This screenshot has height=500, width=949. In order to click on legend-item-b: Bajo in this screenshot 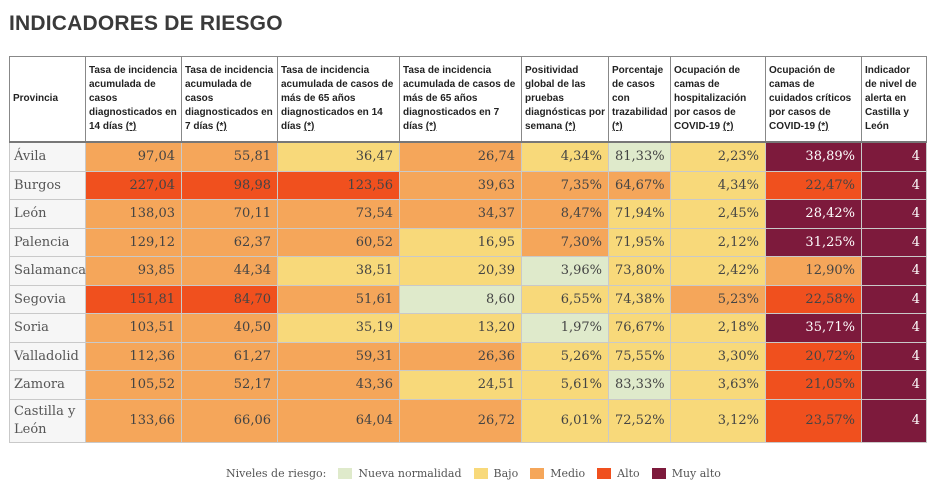, I will do `click(495, 473)`.